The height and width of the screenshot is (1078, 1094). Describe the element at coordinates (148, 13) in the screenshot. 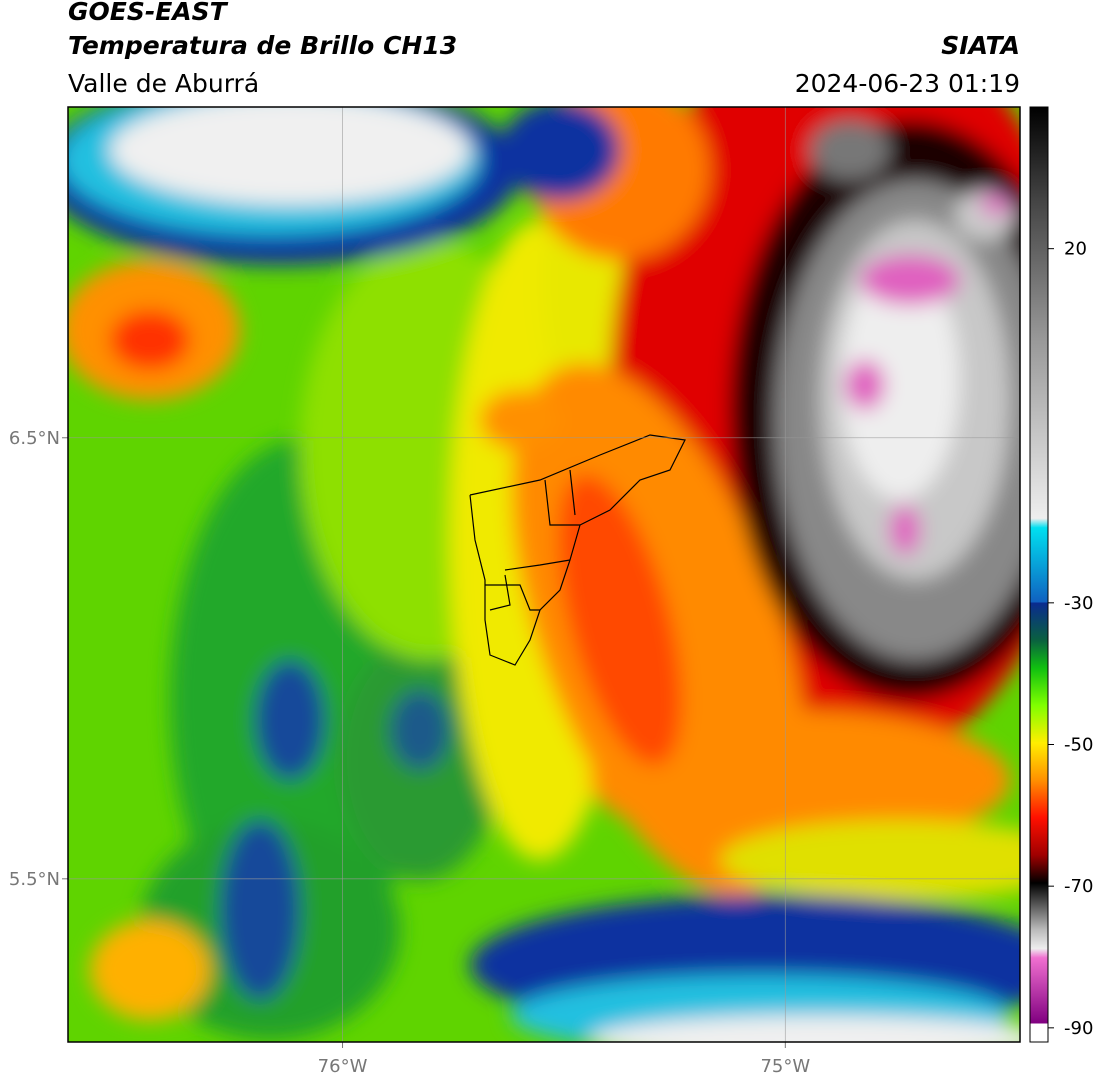

I see `title: GOES-EAST` at that location.